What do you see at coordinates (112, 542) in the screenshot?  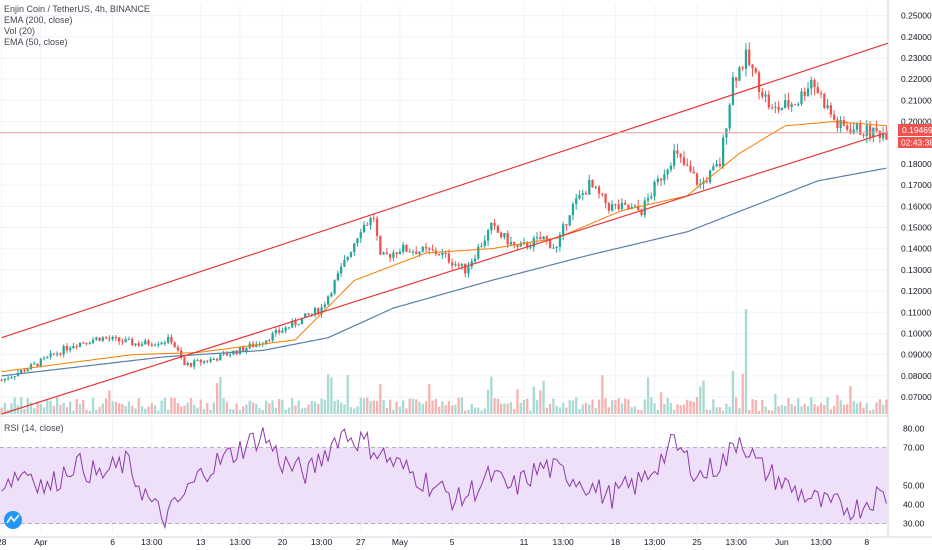 I see `time-tick-label: 6` at bounding box center [112, 542].